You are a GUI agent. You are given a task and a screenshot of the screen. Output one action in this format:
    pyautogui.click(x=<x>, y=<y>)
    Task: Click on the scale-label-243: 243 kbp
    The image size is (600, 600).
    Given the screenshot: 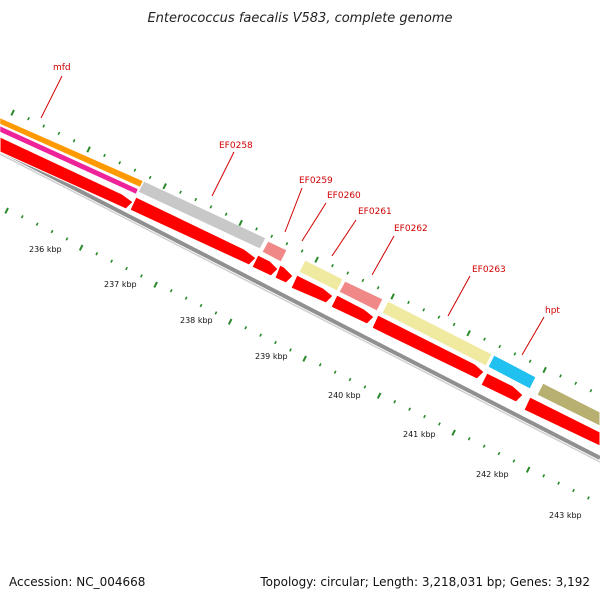 What is the action you would take?
    pyautogui.click(x=565, y=515)
    